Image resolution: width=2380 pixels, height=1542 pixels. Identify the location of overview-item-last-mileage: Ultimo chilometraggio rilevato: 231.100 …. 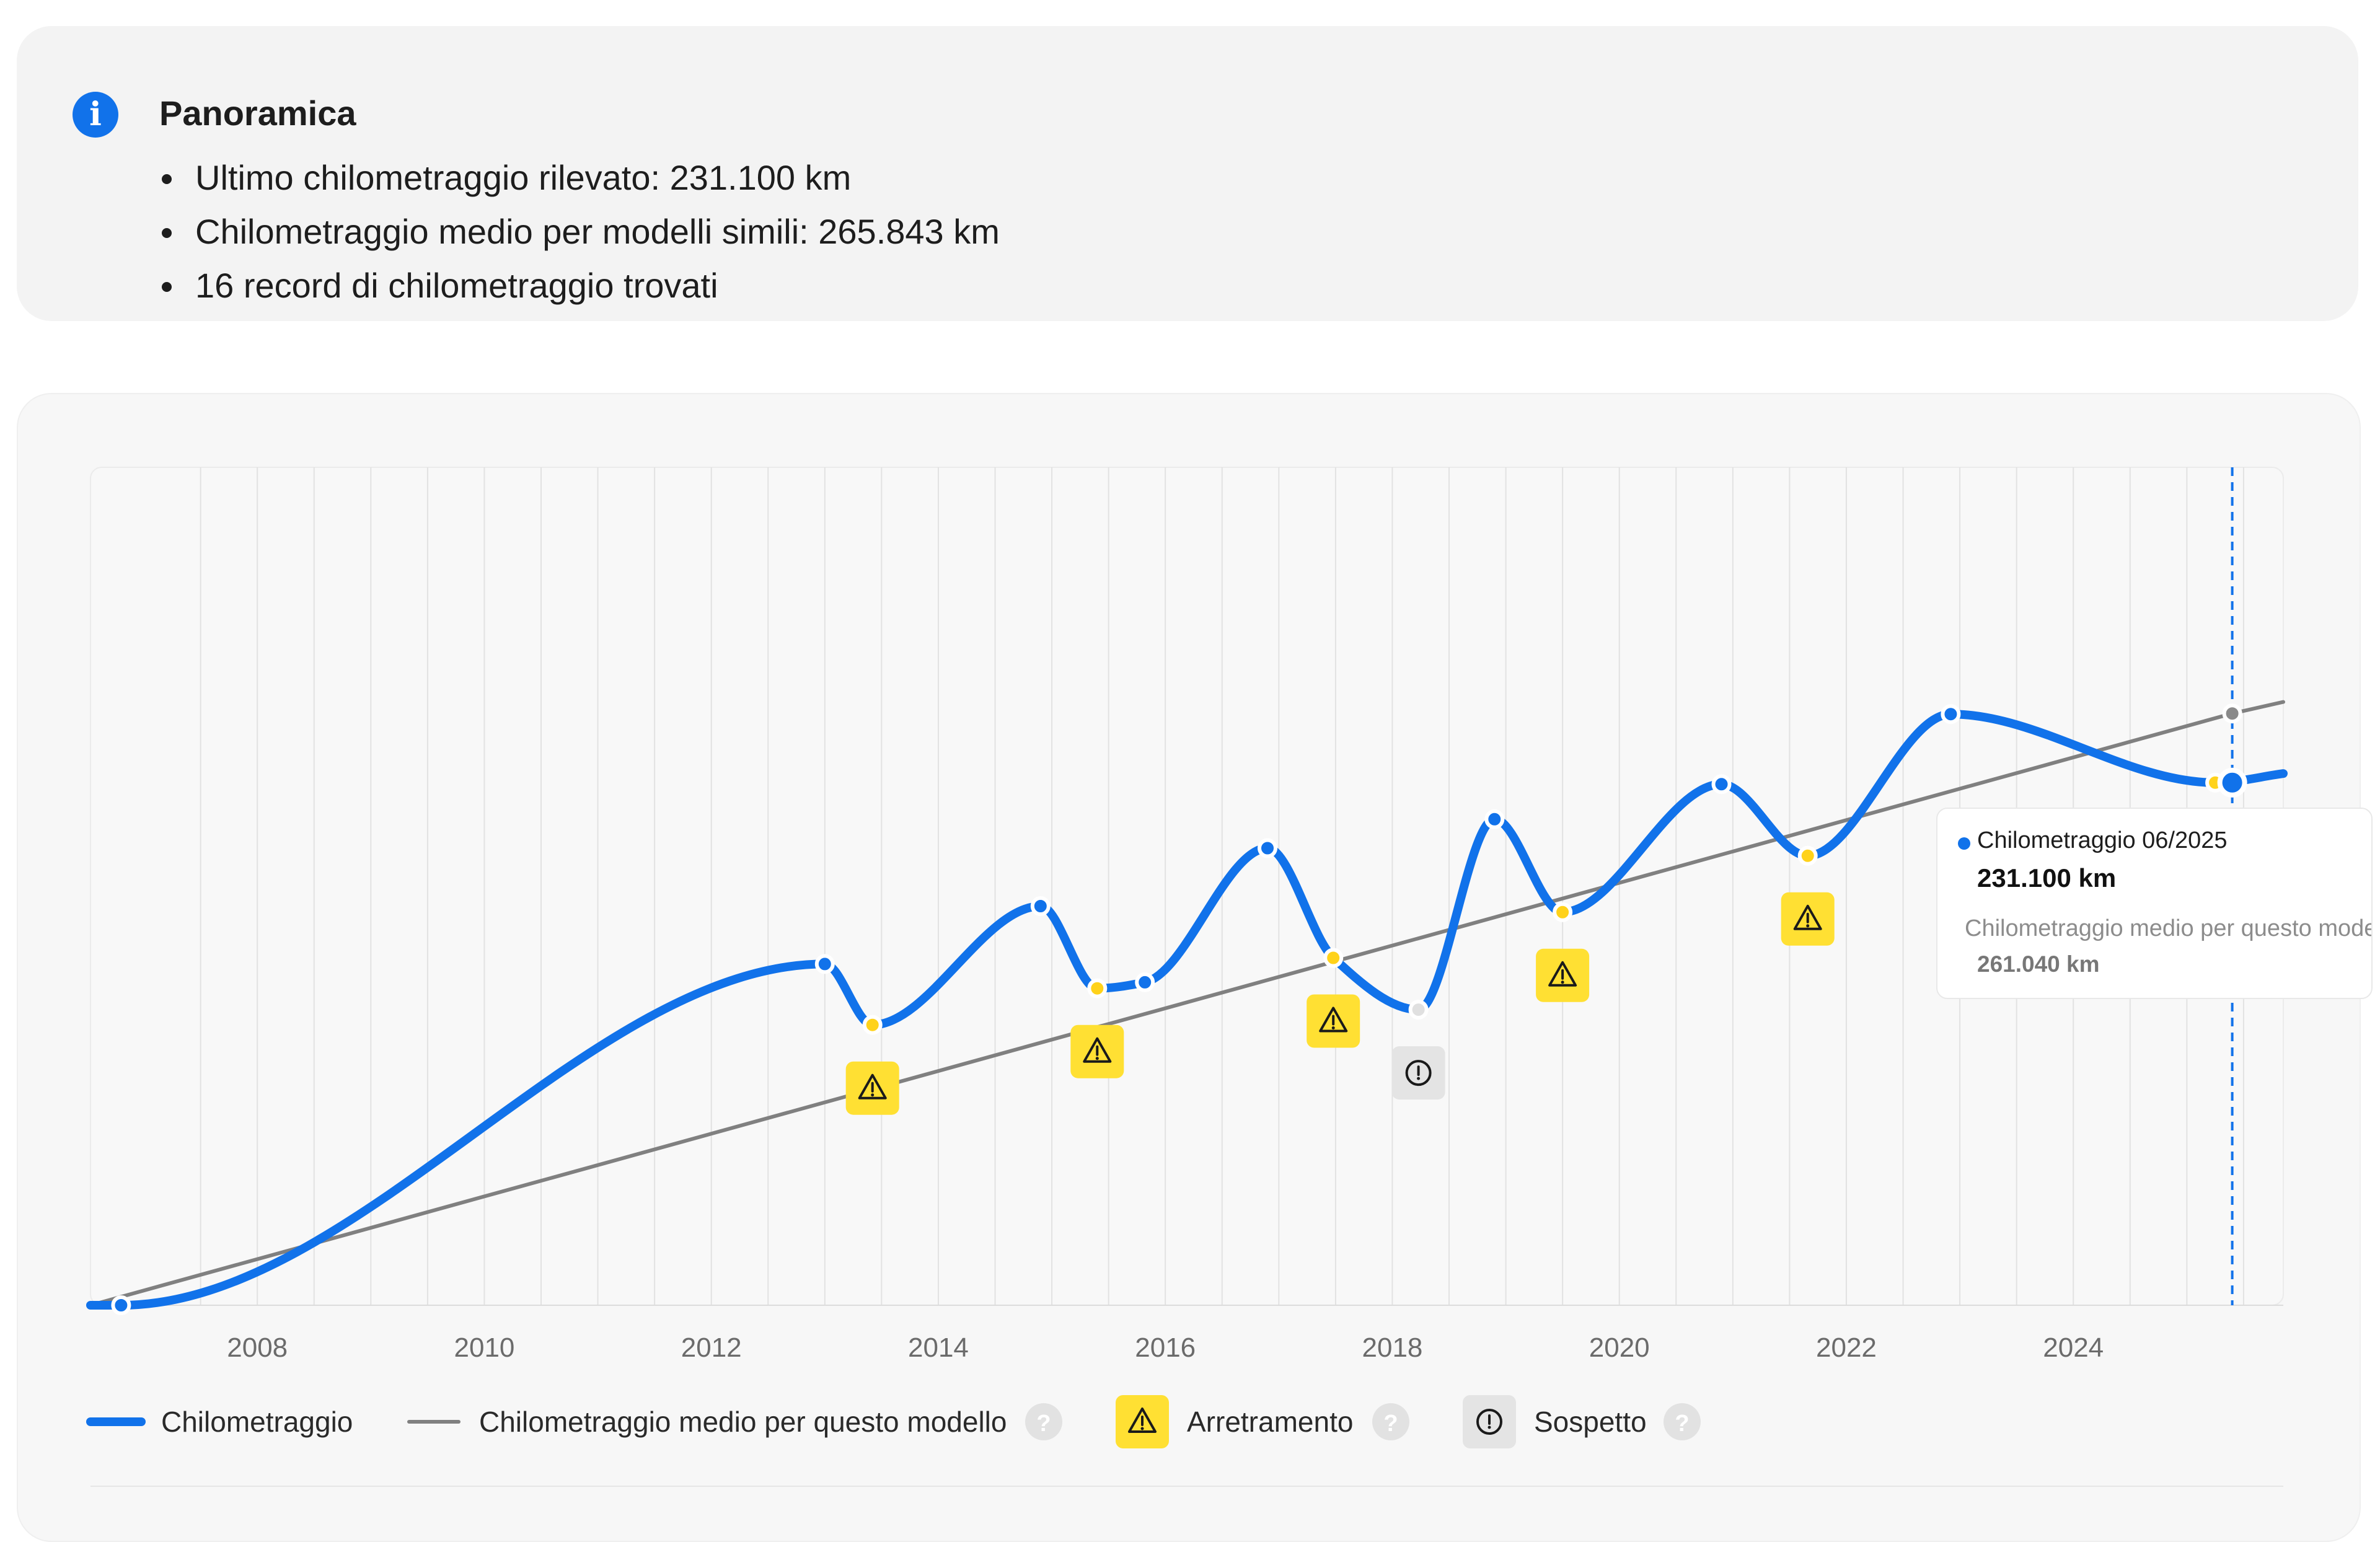
(579, 180).